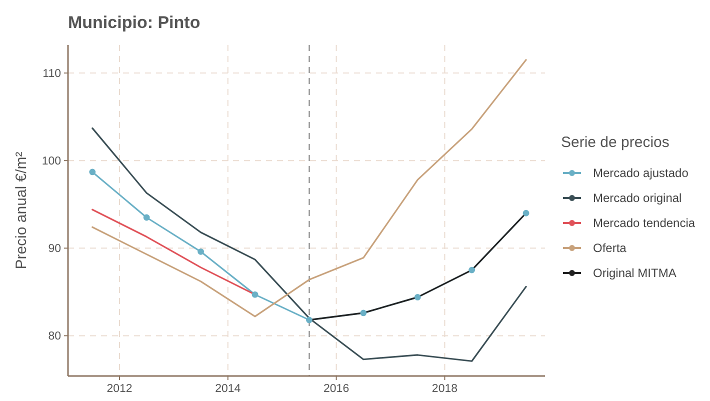  What do you see at coordinates (337, 389) in the screenshot?
I see `x-tick-label: 2016` at bounding box center [337, 389].